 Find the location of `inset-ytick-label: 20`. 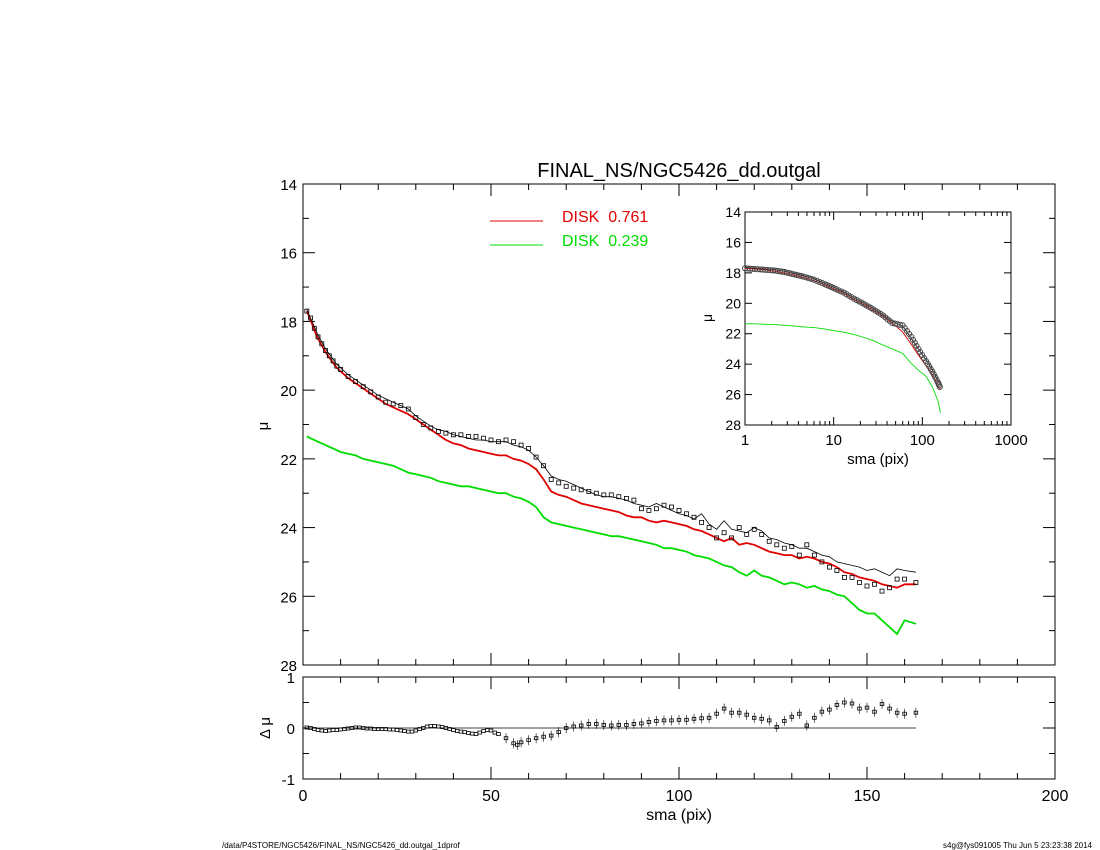

inset-ytick-label: 20 is located at coordinates (733, 303).